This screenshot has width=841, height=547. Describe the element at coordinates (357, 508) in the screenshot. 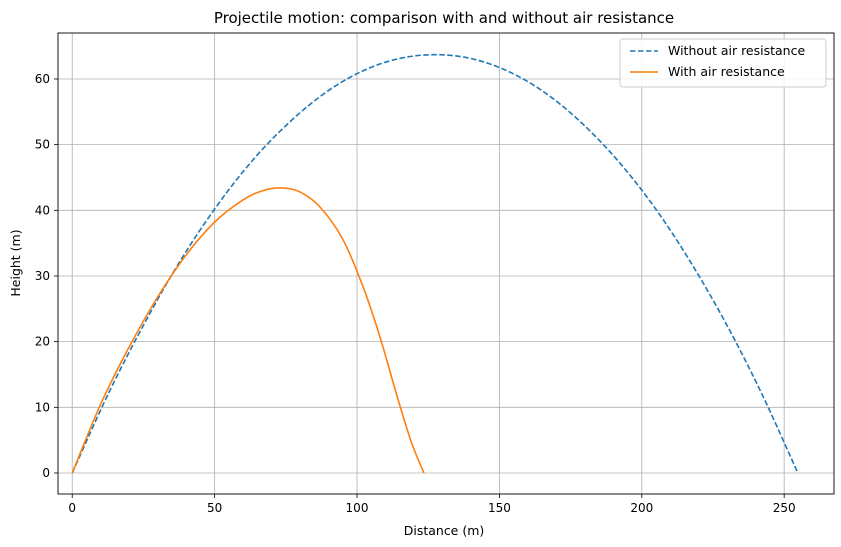

I see `x-tick-label: 100` at that location.